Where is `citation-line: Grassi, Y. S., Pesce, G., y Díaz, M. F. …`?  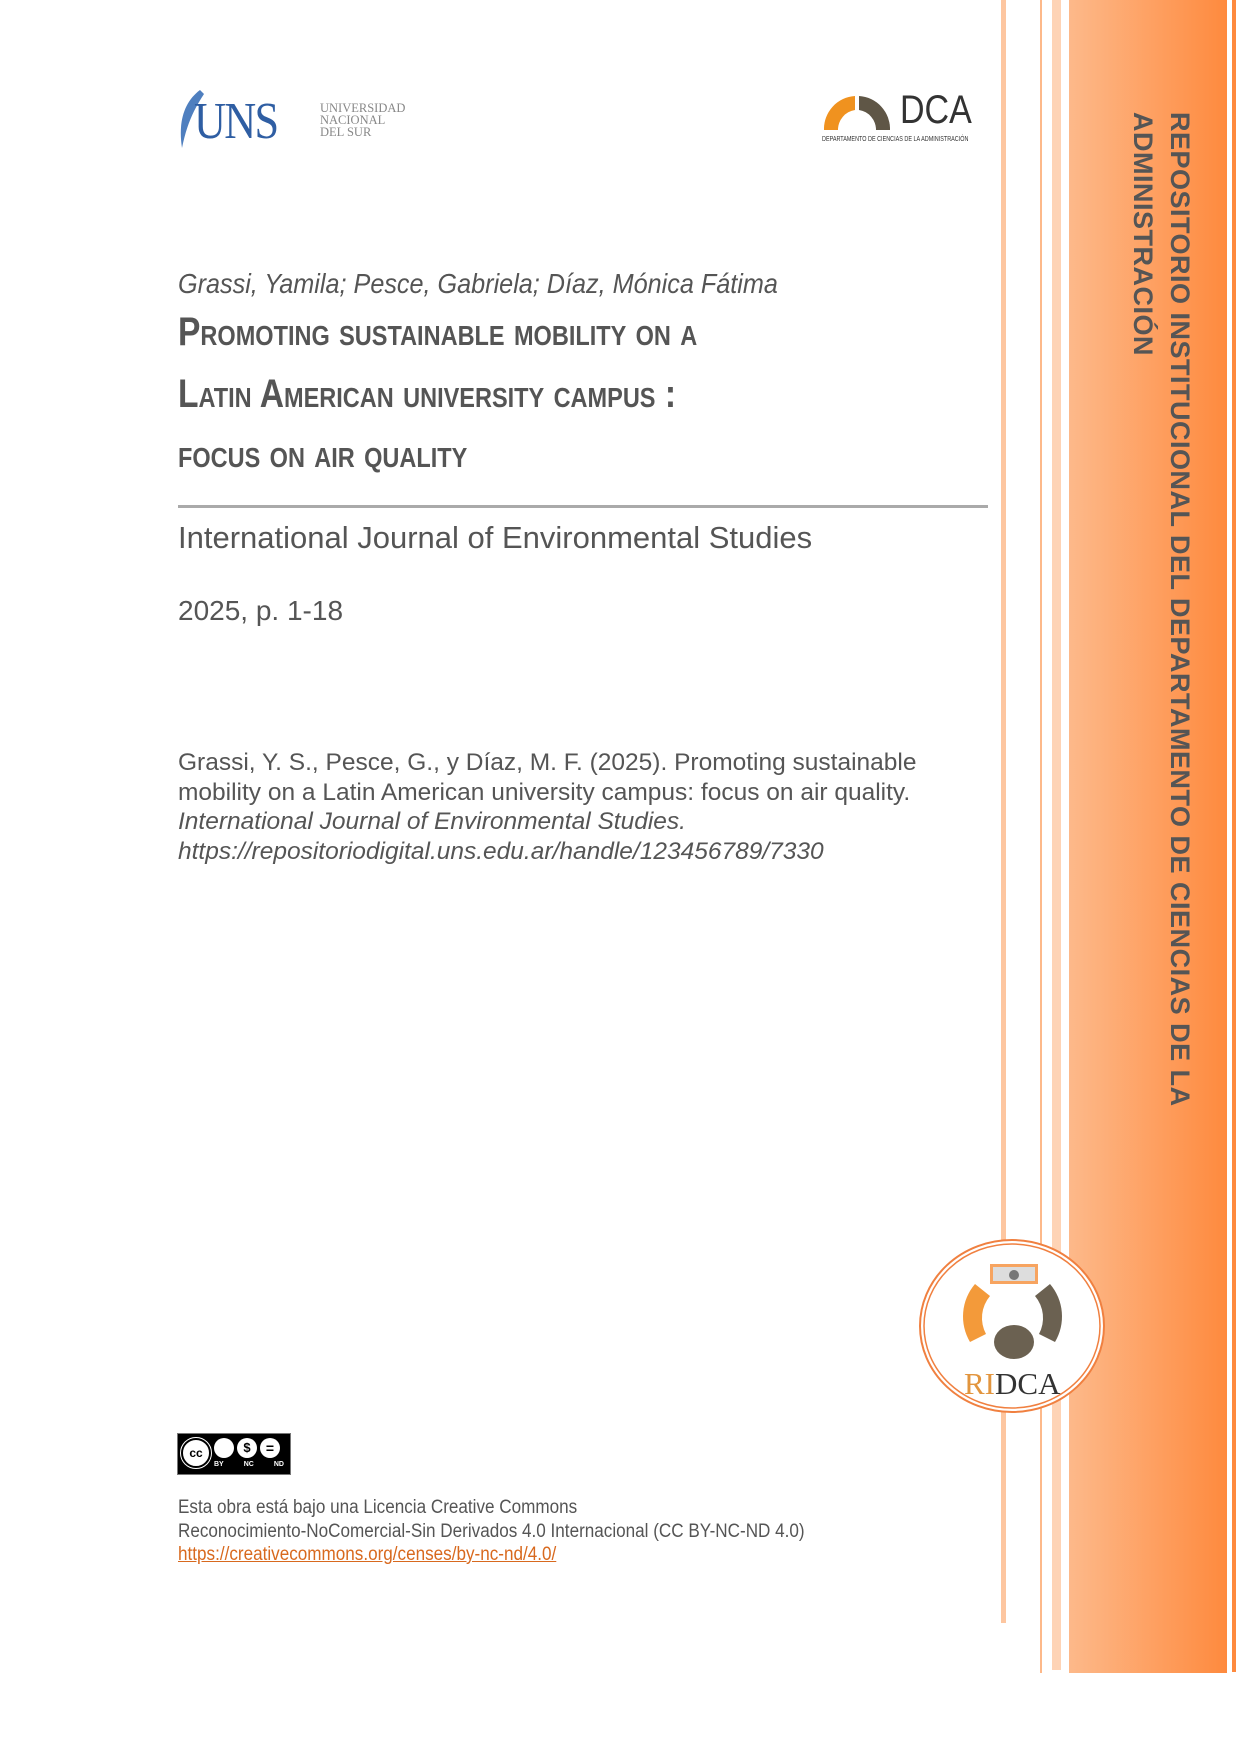 citation-line: Grassi, Y. S., Pesce, G., y Díaz, M. F. … is located at coordinates (547, 762).